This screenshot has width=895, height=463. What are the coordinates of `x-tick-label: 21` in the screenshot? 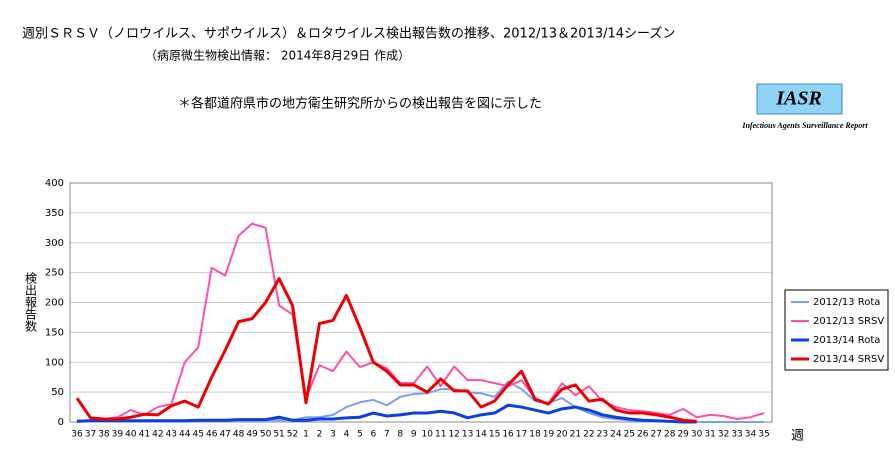 It's located at (575, 435).